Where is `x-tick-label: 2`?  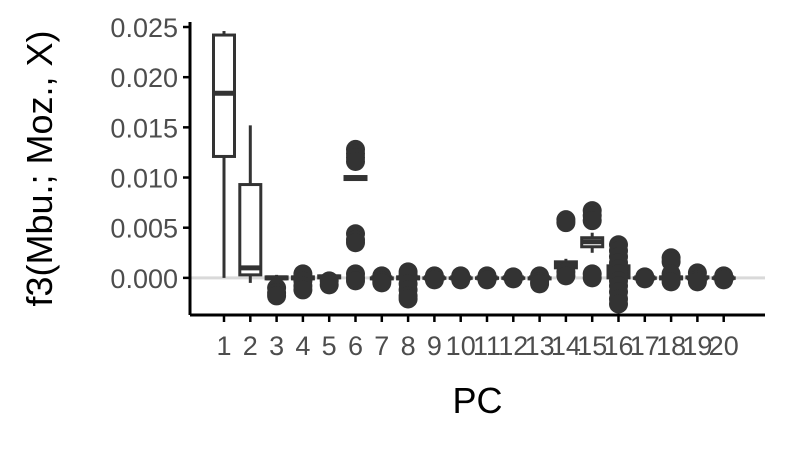
x-tick-label: 2 is located at coordinates (250, 346).